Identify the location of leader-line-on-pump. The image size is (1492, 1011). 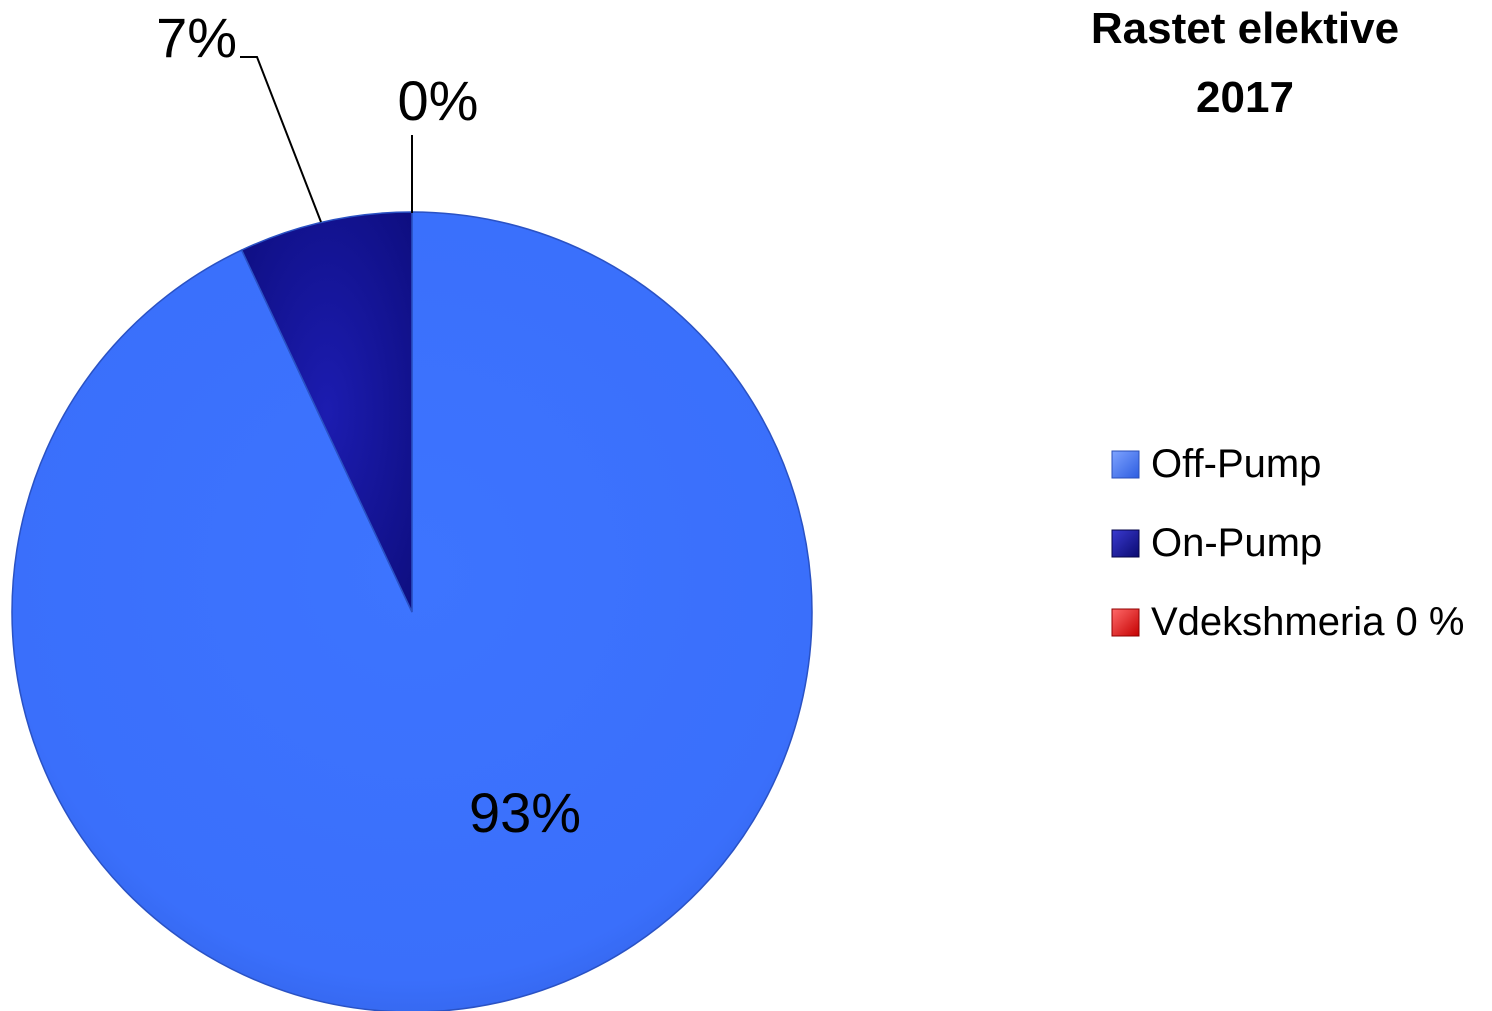
(281, 139).